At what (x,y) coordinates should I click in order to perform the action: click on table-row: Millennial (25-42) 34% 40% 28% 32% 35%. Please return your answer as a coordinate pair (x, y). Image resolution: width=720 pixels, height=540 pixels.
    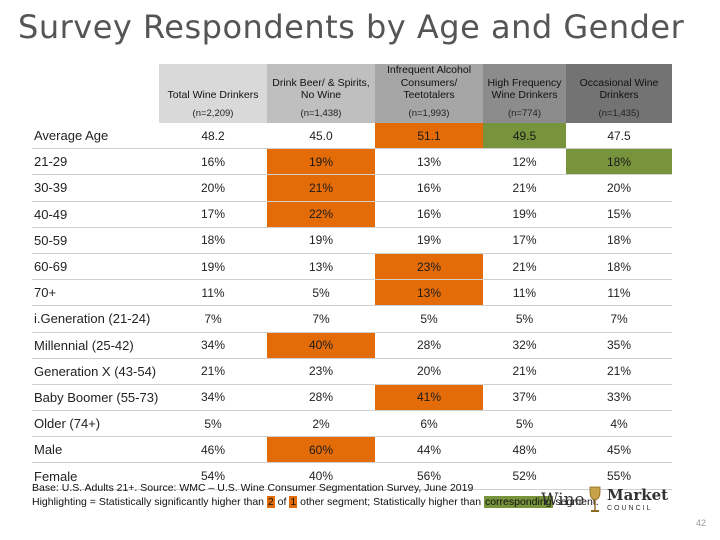
    Looking at the image, I should click on (352, 345).